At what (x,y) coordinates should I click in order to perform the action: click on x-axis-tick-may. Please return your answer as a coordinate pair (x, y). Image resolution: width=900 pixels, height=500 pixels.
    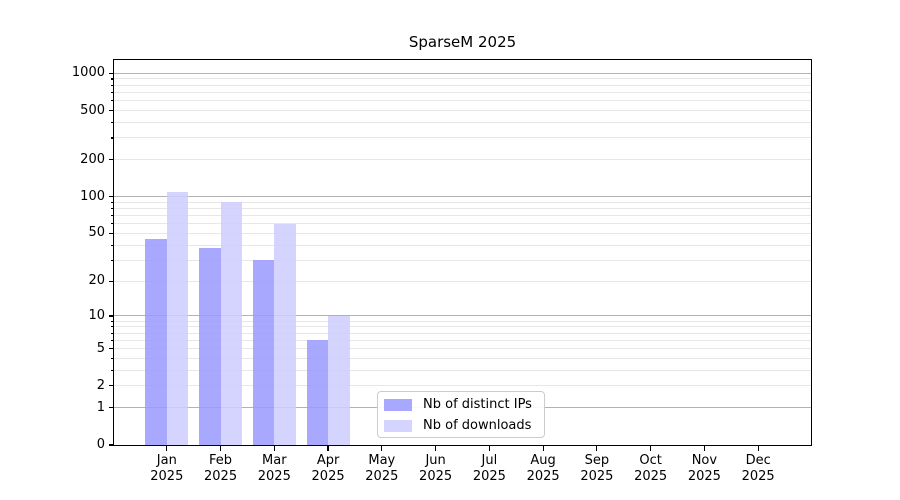
    Looking at the image, I should click on (382, 448).